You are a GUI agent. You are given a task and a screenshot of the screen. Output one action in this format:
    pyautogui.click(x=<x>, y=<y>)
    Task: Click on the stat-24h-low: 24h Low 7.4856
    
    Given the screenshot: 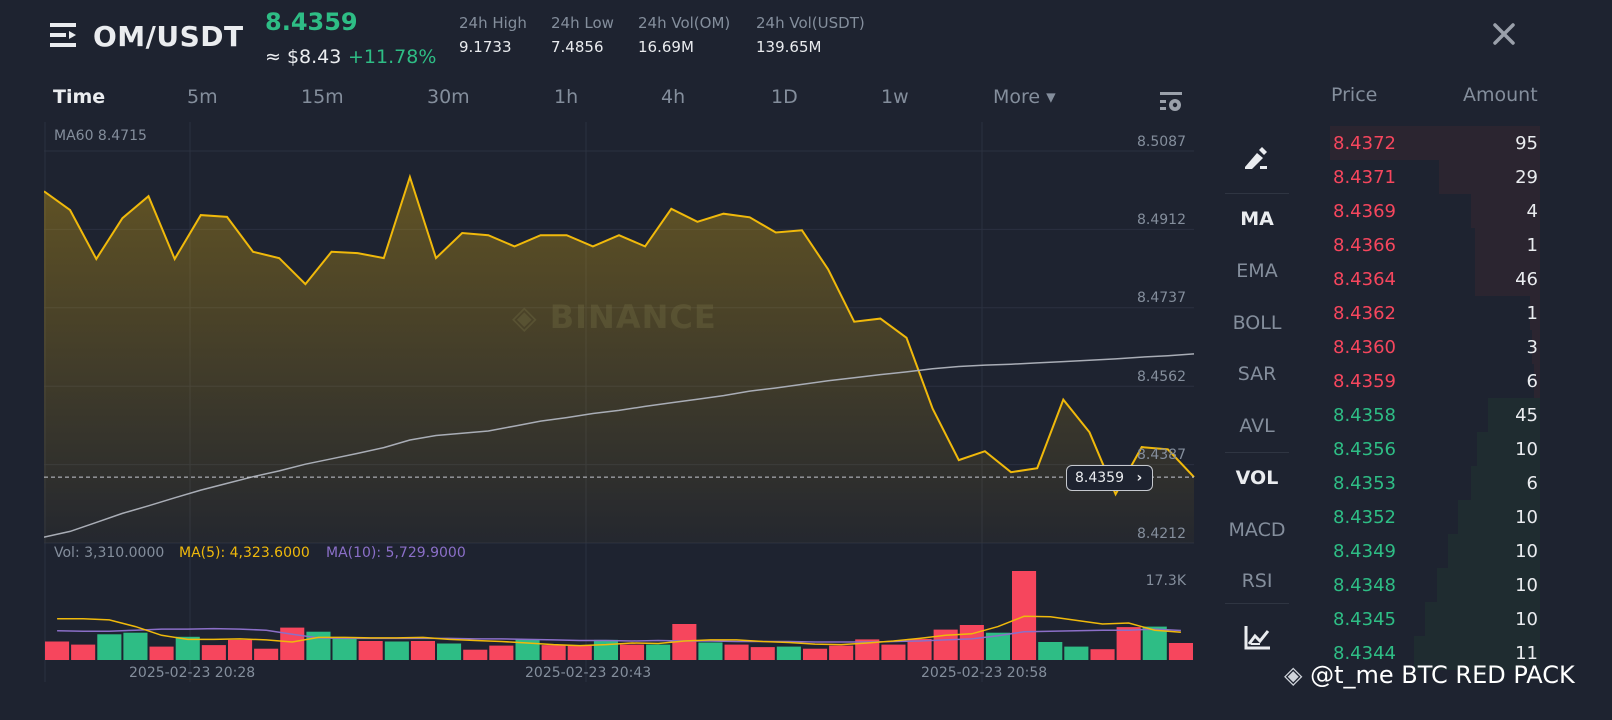 What is the action you would take?
    pyautogui.click(x=582, y=35)
    